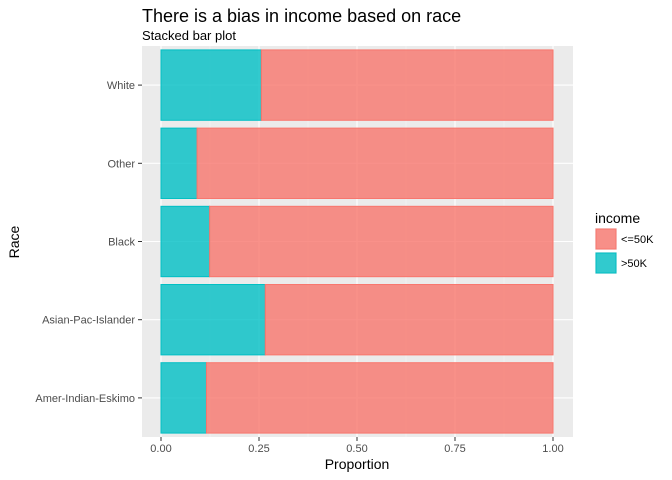  I want to click on chart-subtitle: Stacked bar plot, so click(189, 35).